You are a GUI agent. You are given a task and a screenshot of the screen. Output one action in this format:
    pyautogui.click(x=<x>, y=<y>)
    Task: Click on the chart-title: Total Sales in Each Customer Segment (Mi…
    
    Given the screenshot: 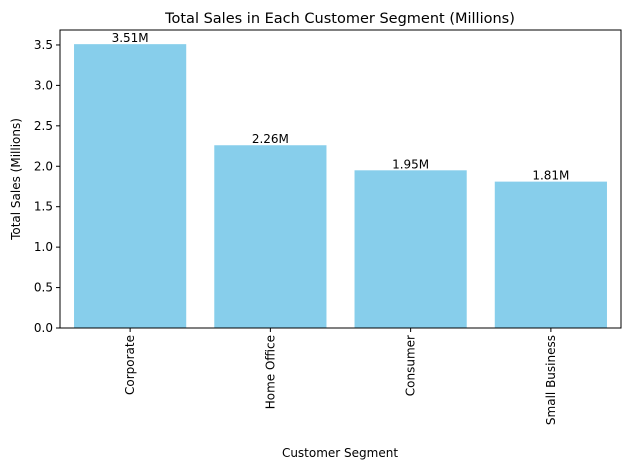 What is the action you would take?
    pyautogui.click(x=339, y=19)
    